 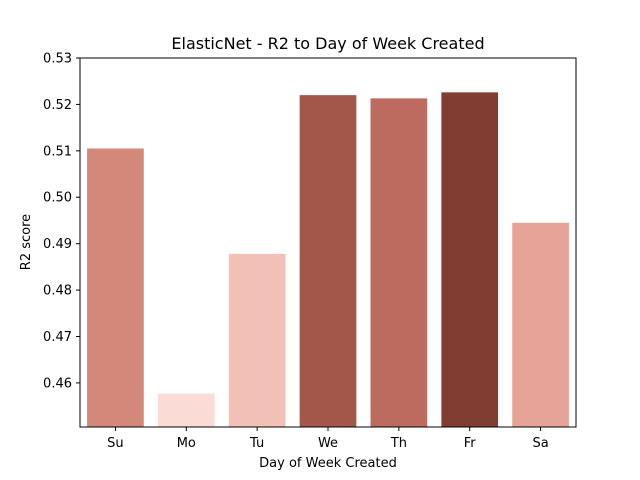 What do you see at coordinates (399, 262) in the screenshot?
I see `bar-th` at bounding box center [399, 262].